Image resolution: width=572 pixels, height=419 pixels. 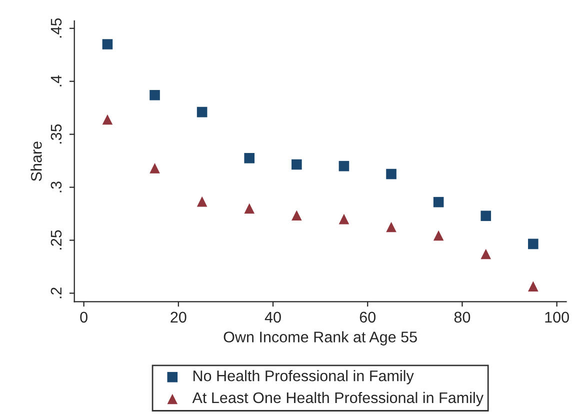 What do you see at coordinates (56, 293) in the screenshot?
I see `y-tick-label: .2` at bounding box center [56, 293].